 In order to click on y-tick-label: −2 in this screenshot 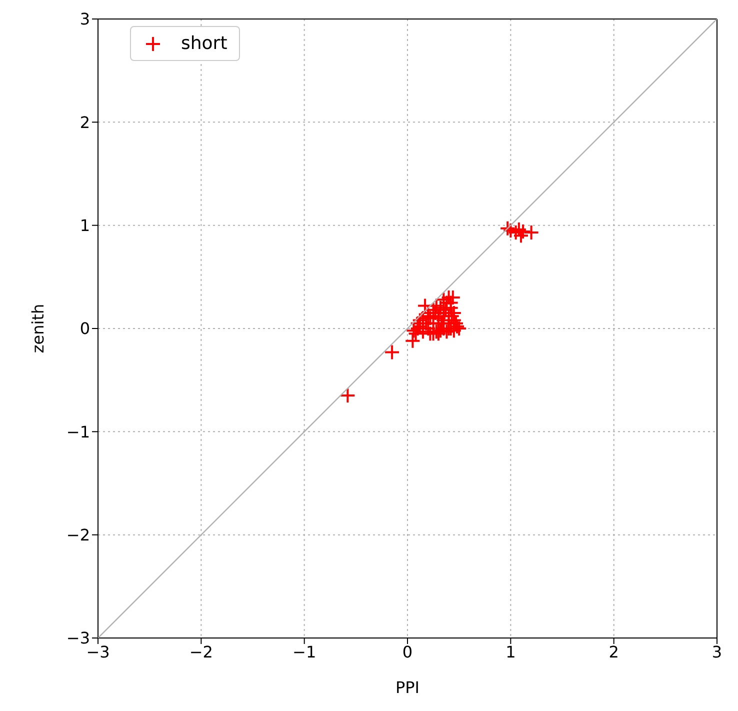, I will do `click(78, 535)`.